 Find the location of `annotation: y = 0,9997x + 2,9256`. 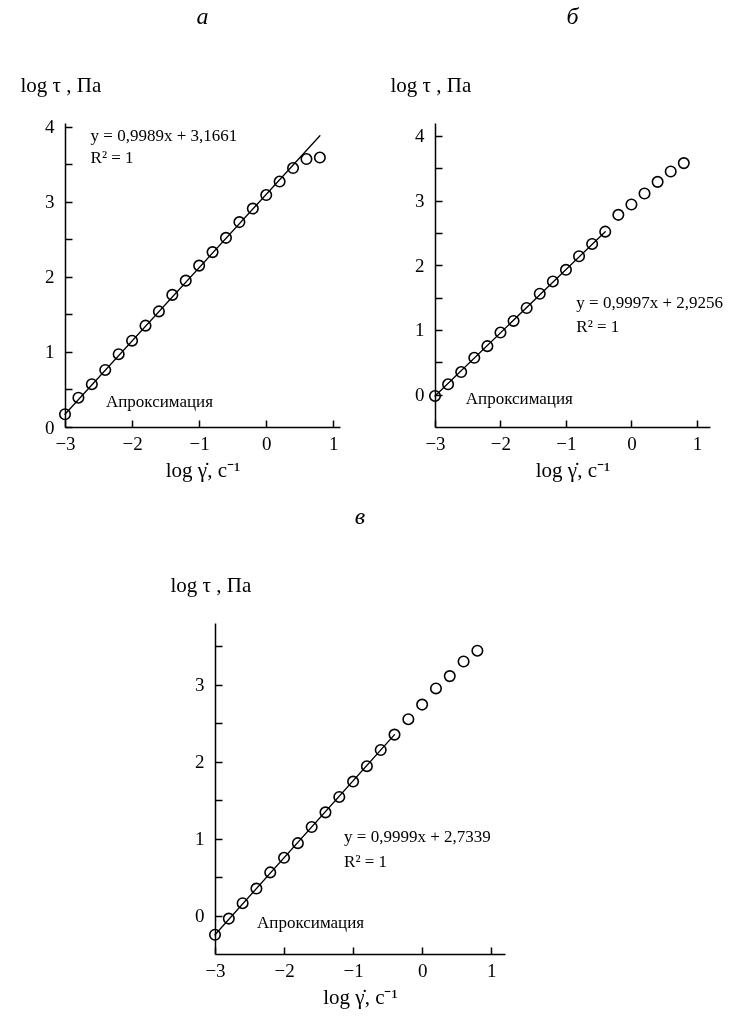

annotation: y = 0,9997x + 2,9256 is located at coordinates (650, 302).